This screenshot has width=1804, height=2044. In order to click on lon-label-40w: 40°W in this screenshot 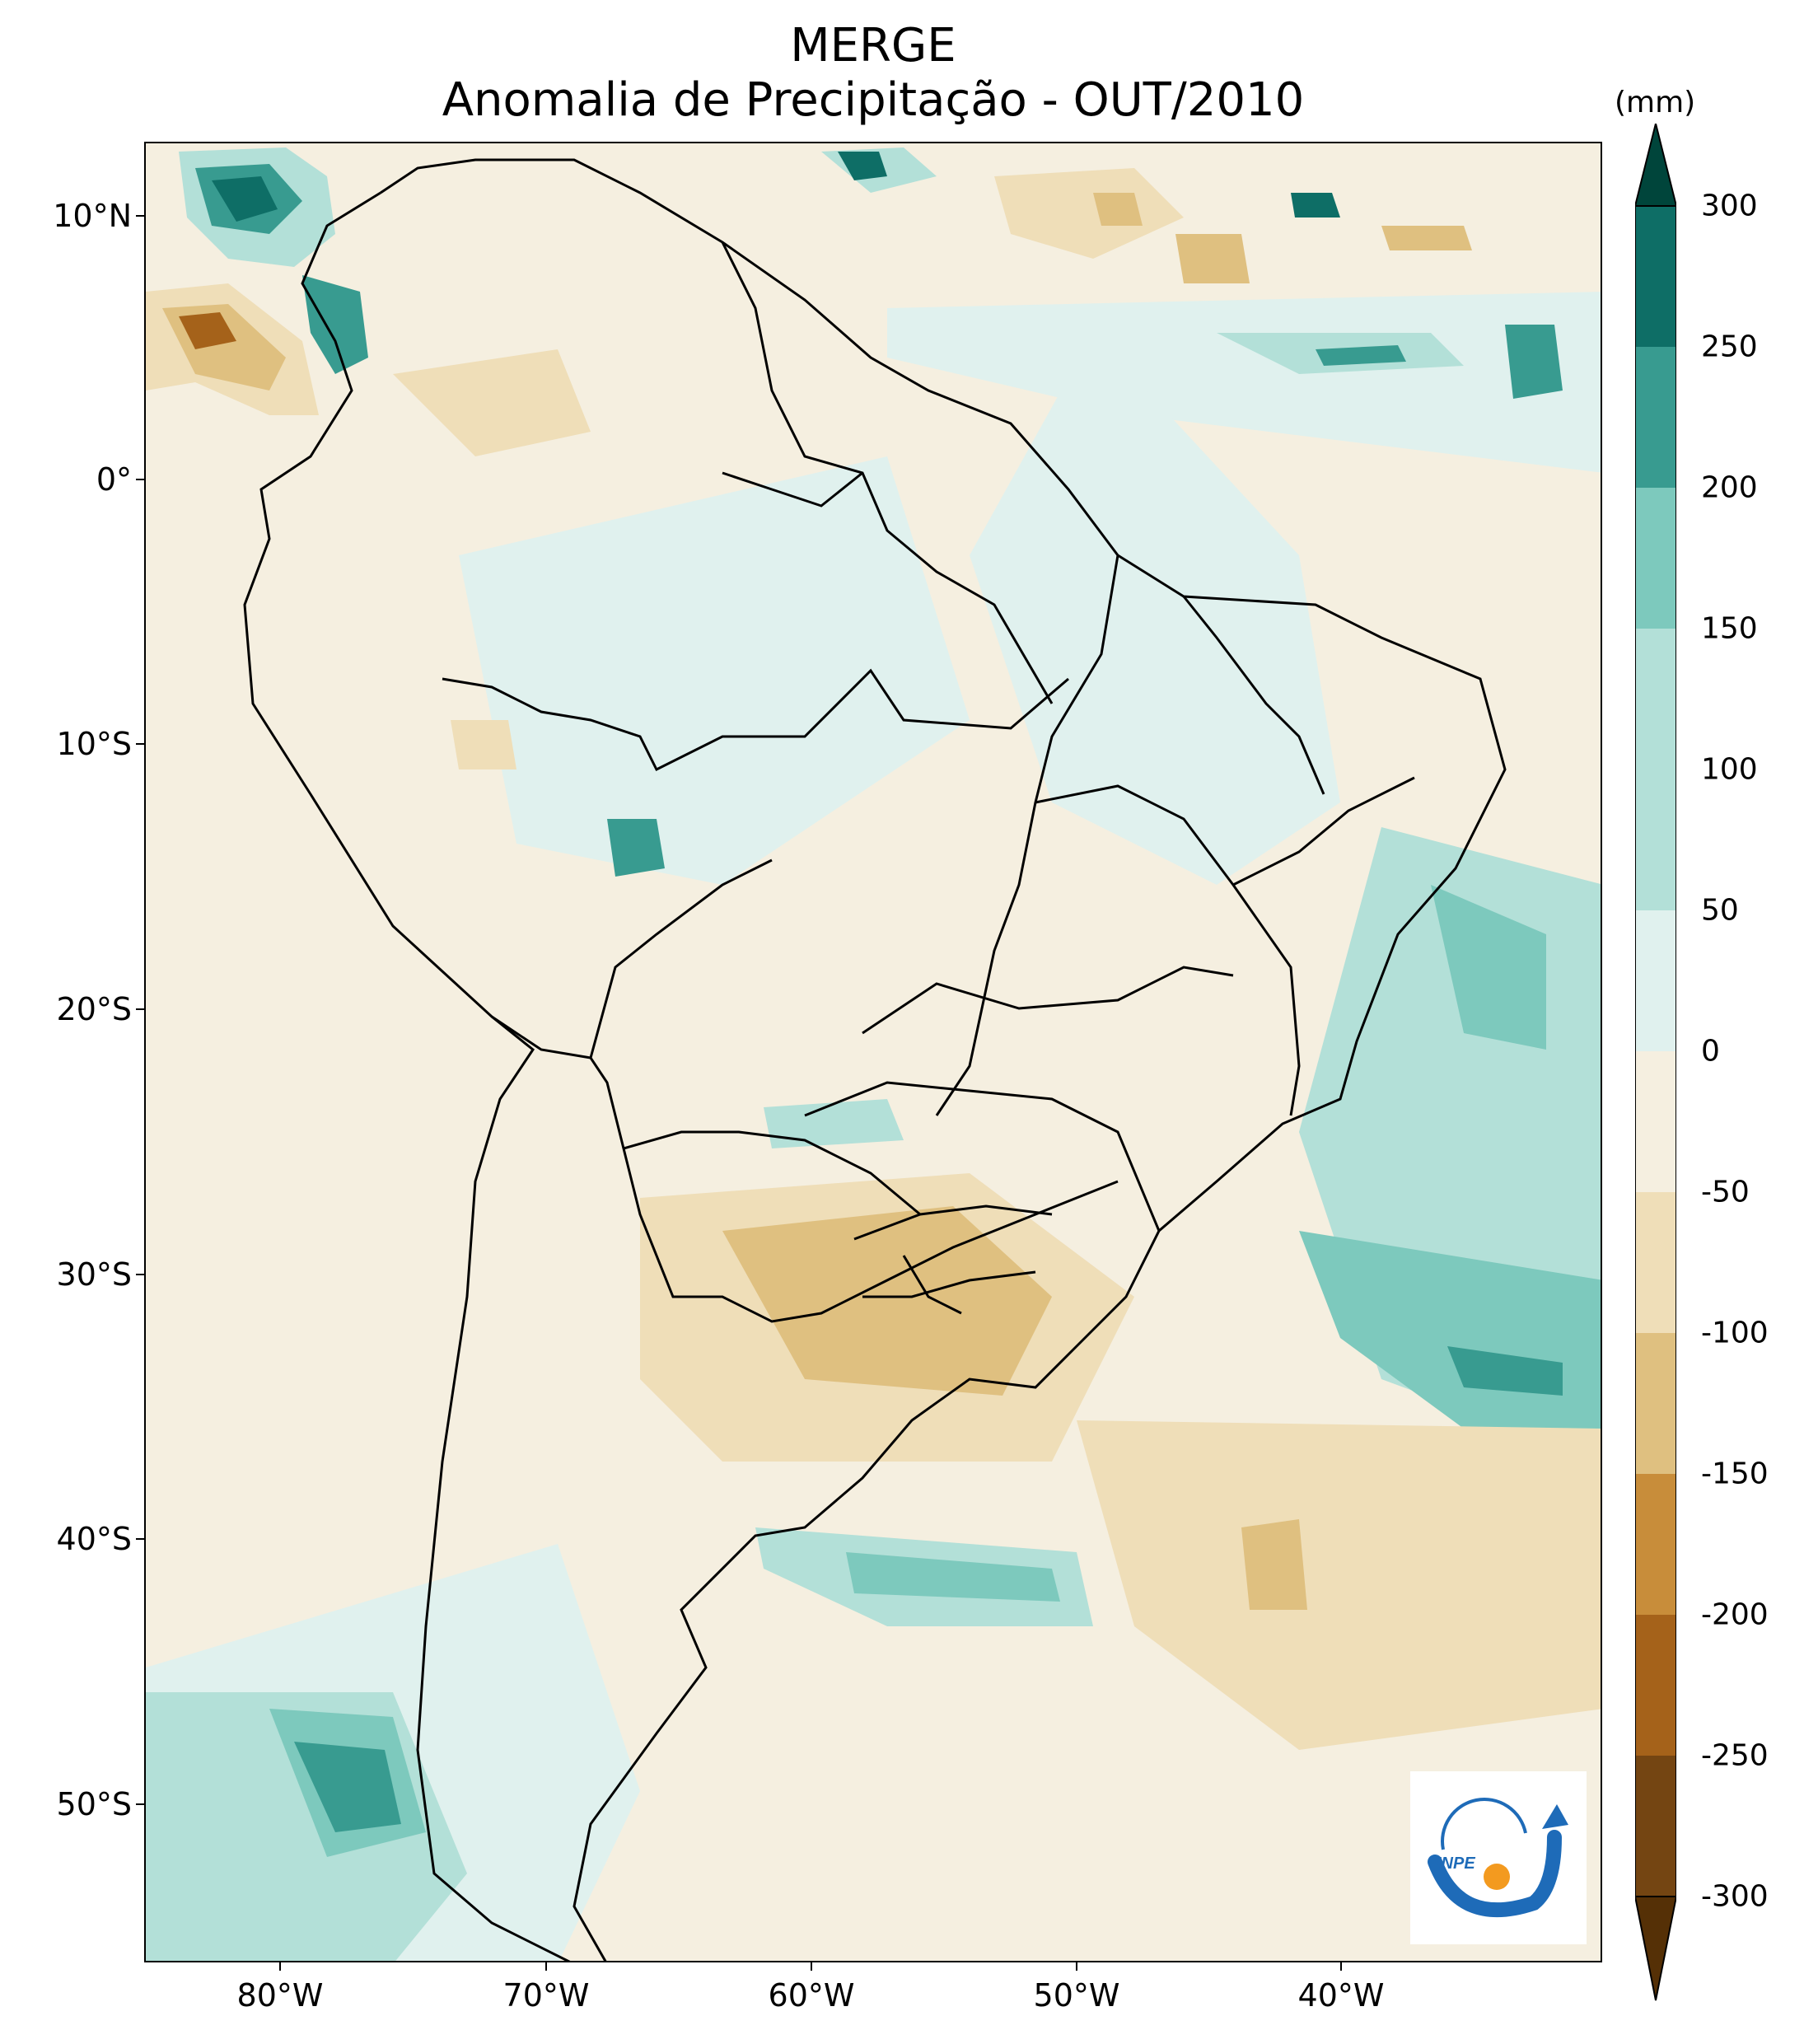, I will do `click(1341, 1995)`.